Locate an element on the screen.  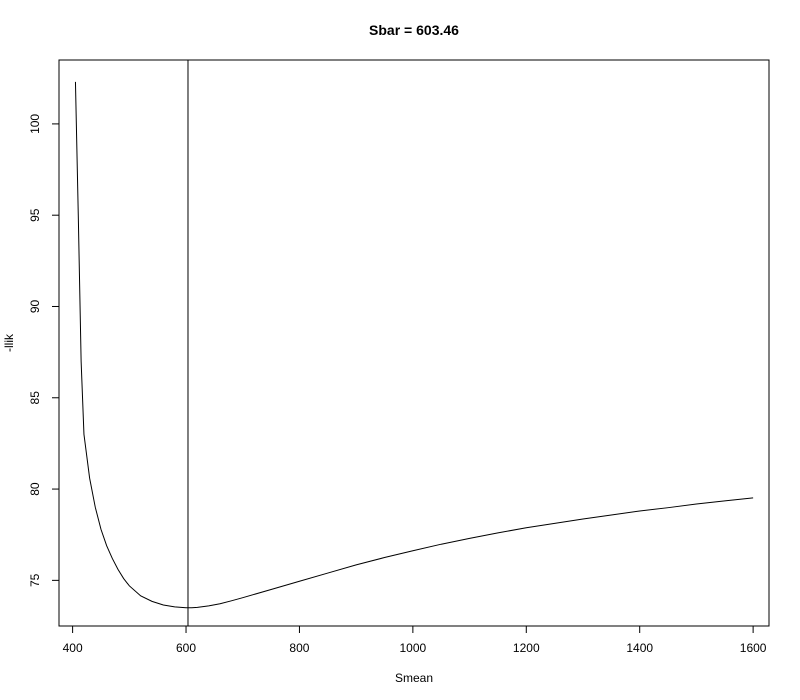
x-tick-label: 1000 is located at coordinates (413, 648).